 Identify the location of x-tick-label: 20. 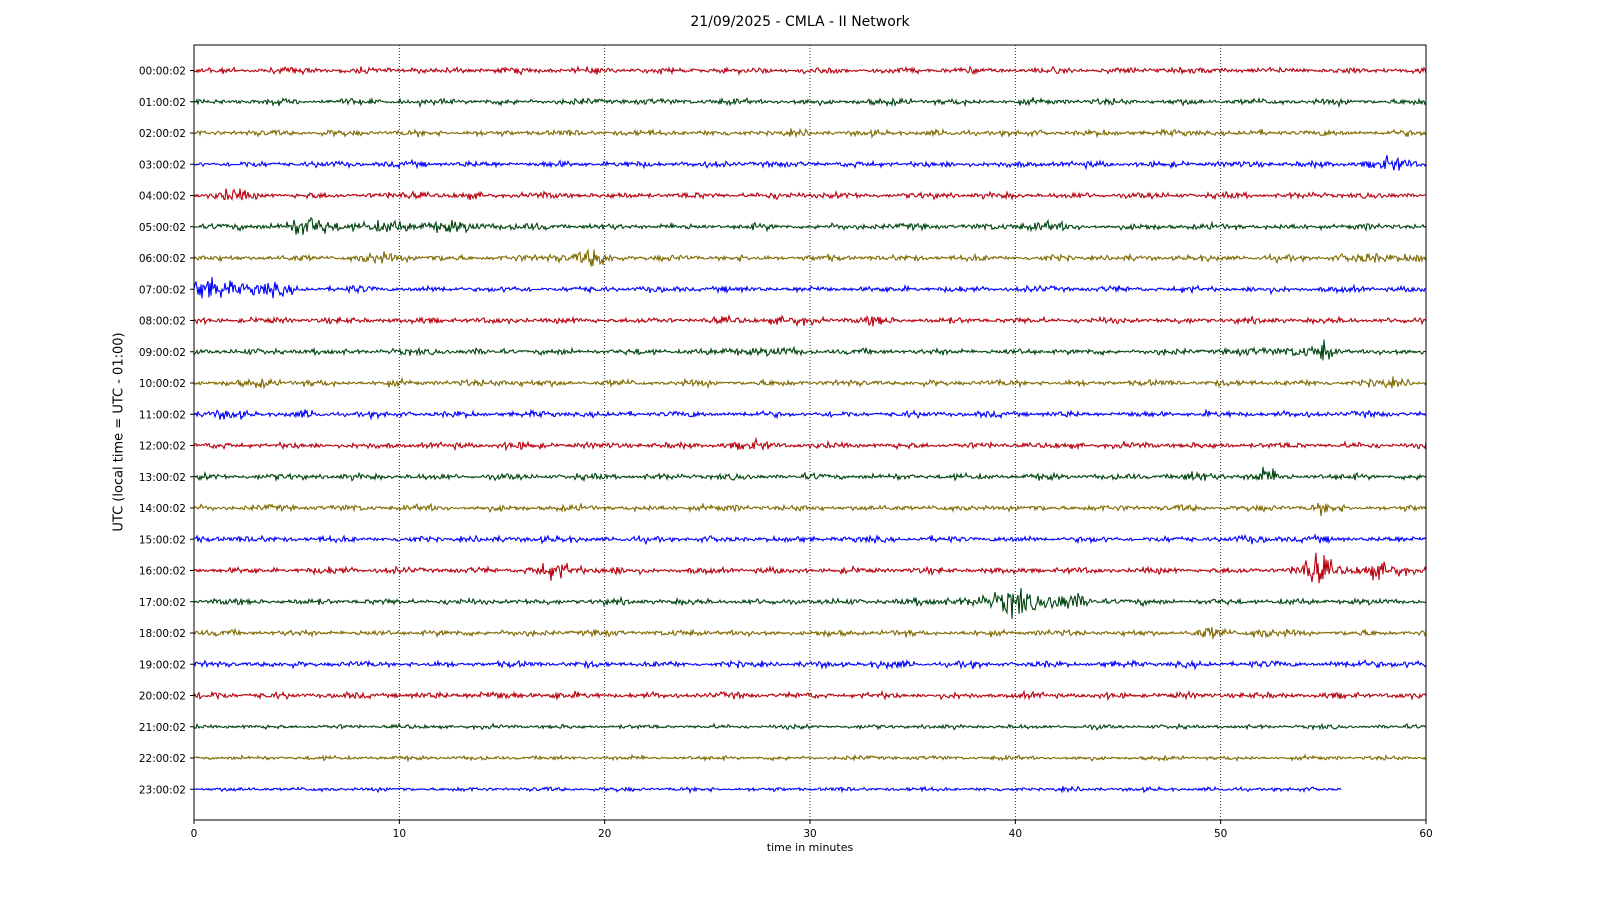
(604, 834).